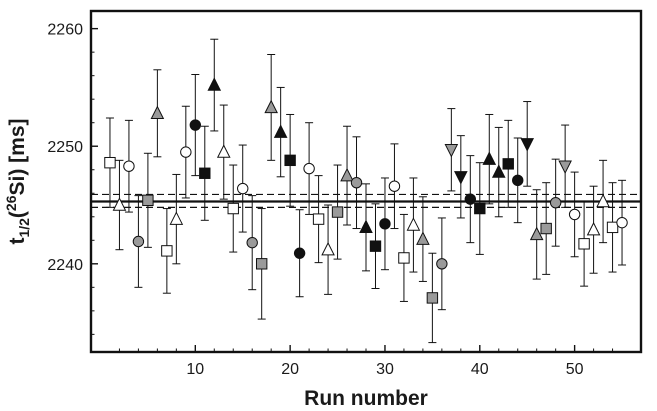  Describe the element at coordinates (24, 228) in the screenshot. I see `y-axis-title-subscript: 1/2` at that location.